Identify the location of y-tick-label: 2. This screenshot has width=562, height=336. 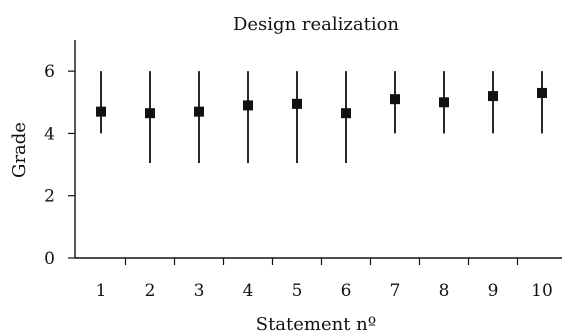
(49, 197).